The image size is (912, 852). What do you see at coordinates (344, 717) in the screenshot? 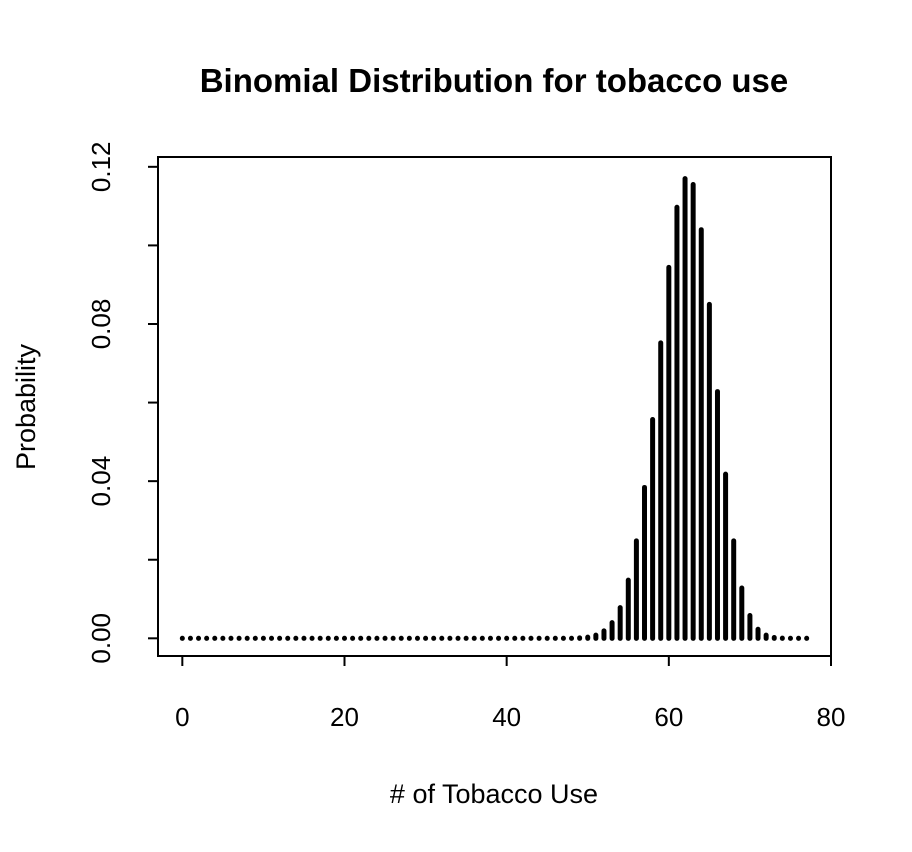
I see `x-tick-label-20: 20` at bounding box center [344, 717].